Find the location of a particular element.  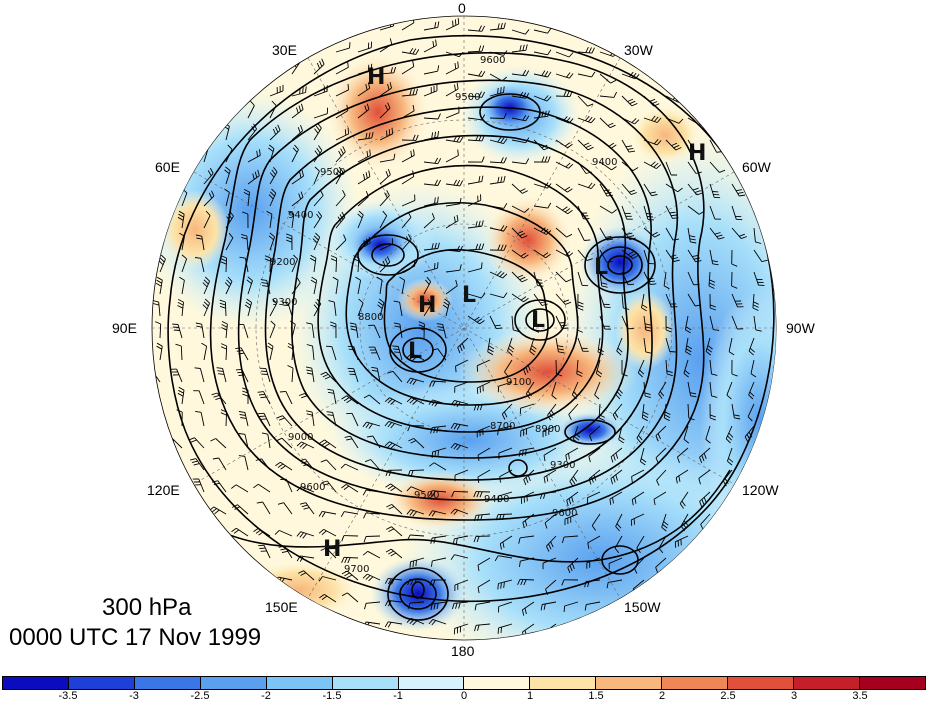

colorbar-tick-label: -1.5 is located at coordinates (332, 696).